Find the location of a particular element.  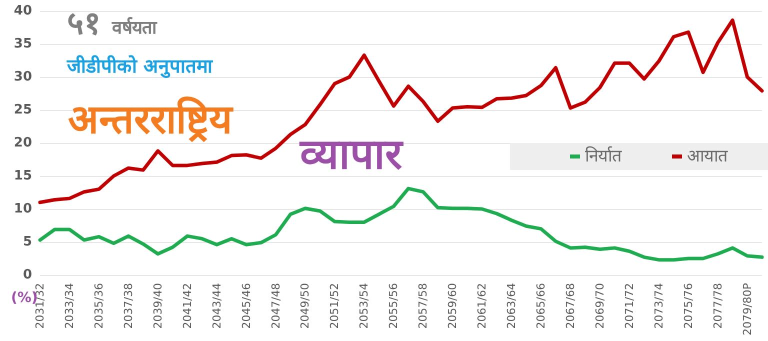

x-tick-label: 2045/46 is located at coordinates (246, 306).